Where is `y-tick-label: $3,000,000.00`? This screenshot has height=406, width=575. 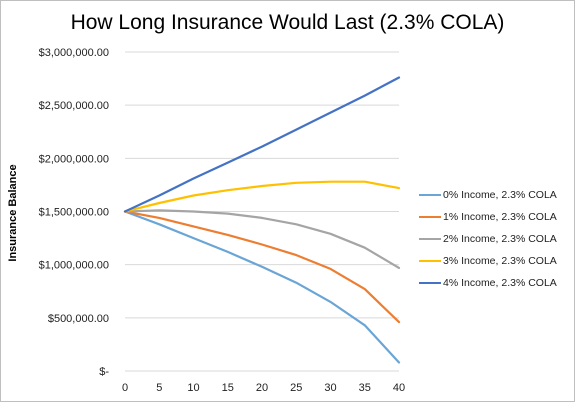
y-tick-label: $3,000,000.00 is located at coordinates (74, 53).